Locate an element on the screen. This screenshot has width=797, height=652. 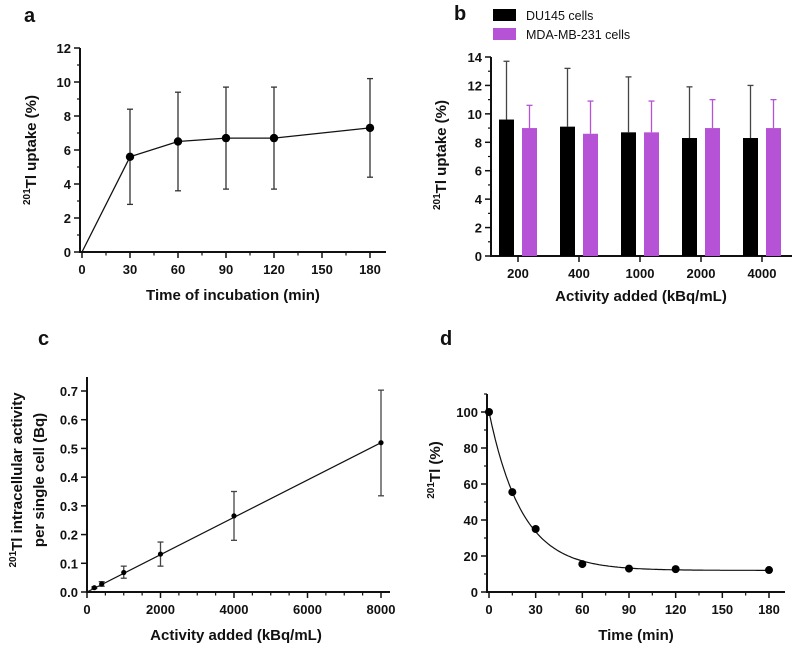
y-tick-label: 0.5 is located at coordinates (69, 448).